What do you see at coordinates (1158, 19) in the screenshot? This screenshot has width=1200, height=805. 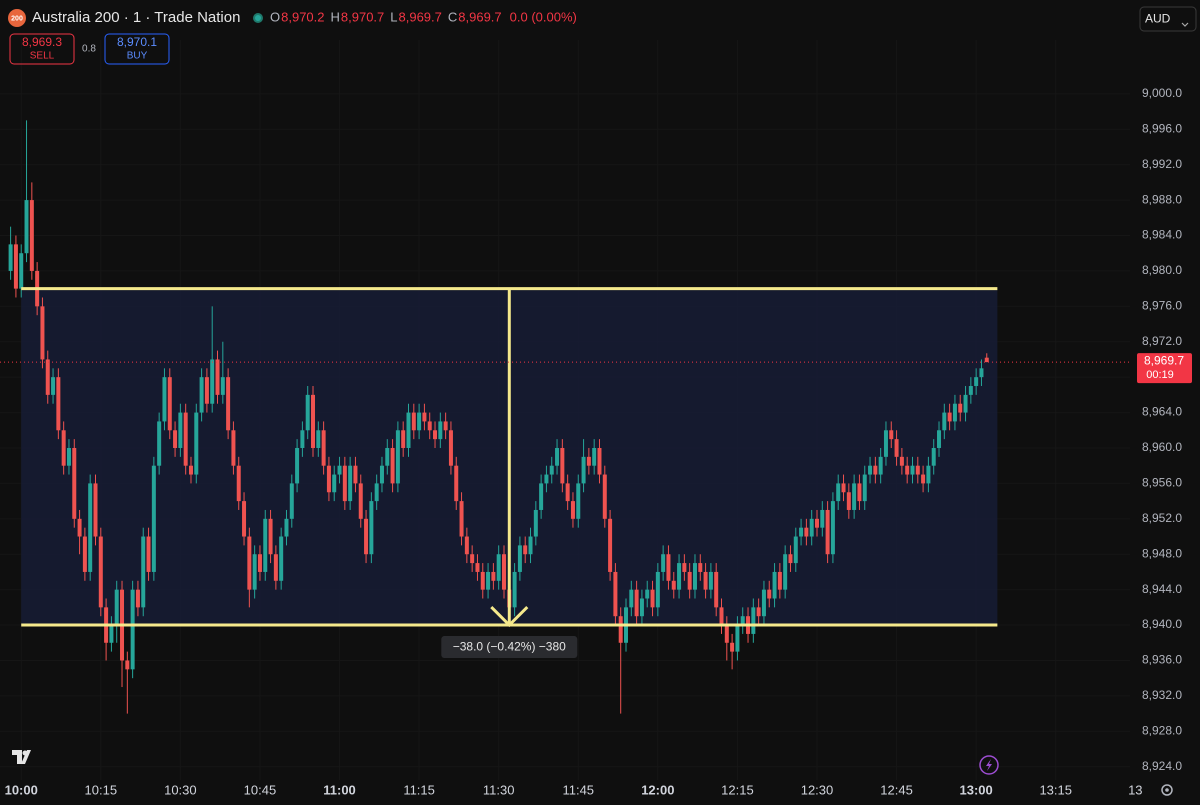 I see `currency: AUD` at bounding box center [1158, 19].